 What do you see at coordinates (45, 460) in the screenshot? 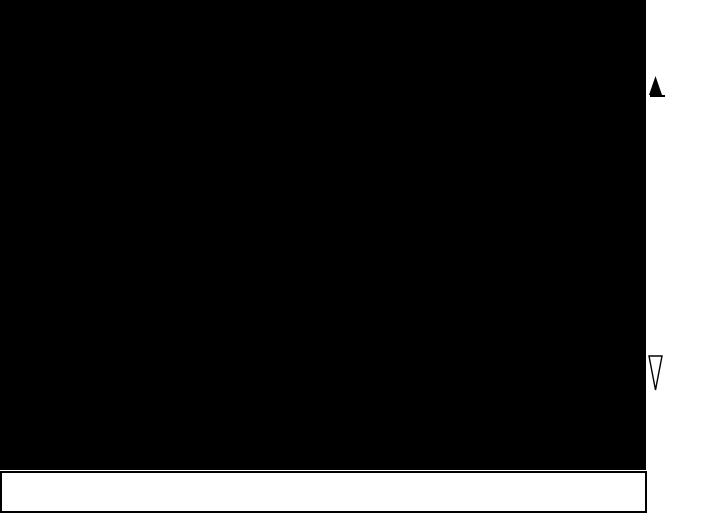
I see `terrain-pyrenees` at bounding box center [45, 460].